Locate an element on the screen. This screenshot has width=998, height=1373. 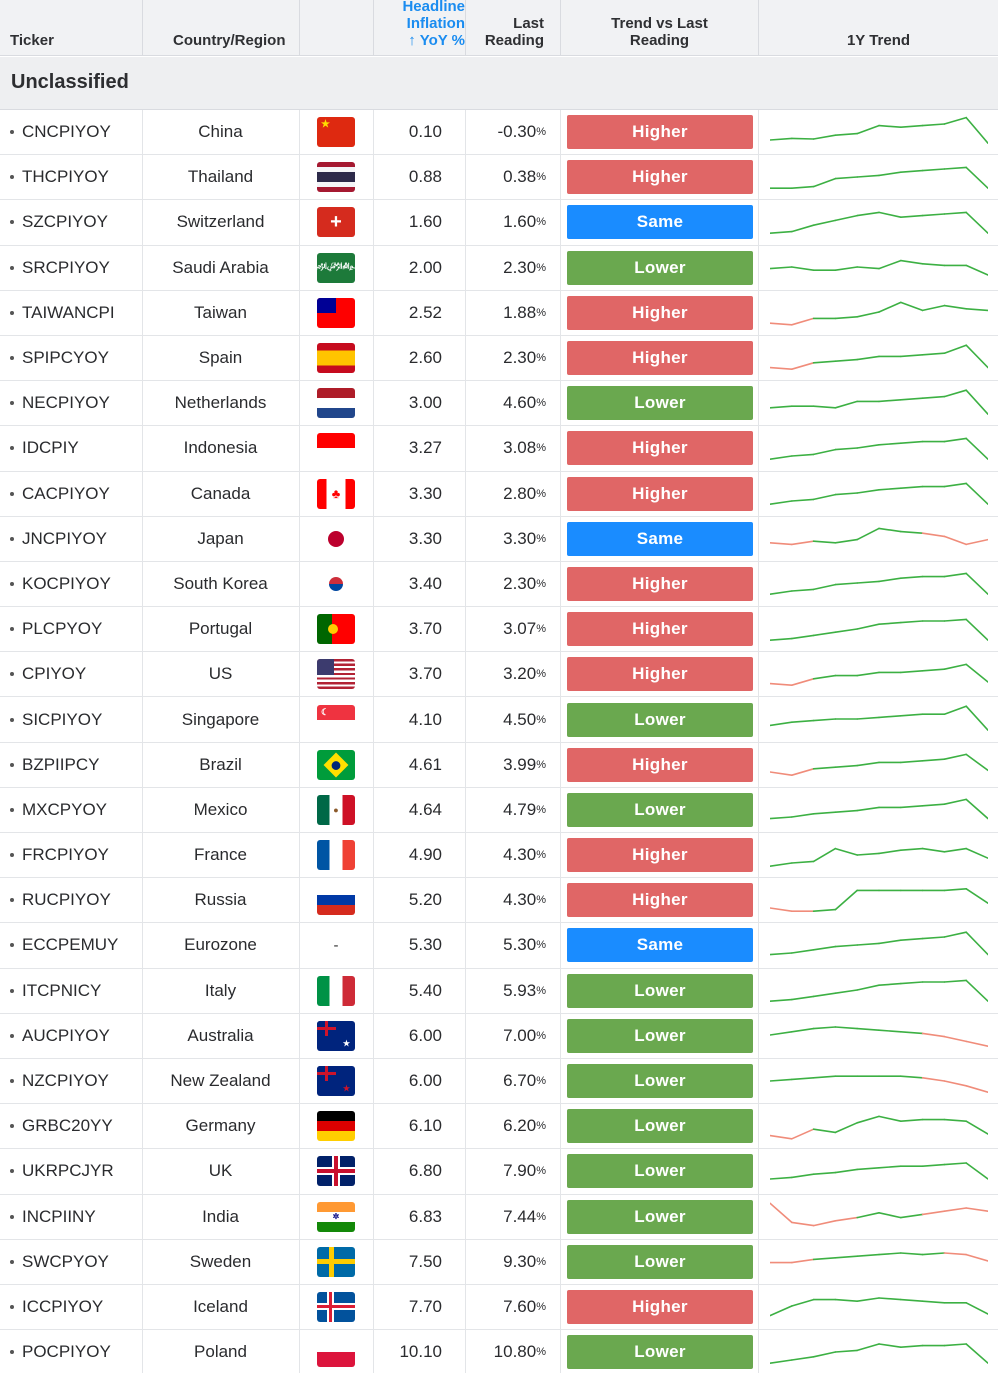
ticker-cell: PLCPYOY is located at coordinates (75, 629).